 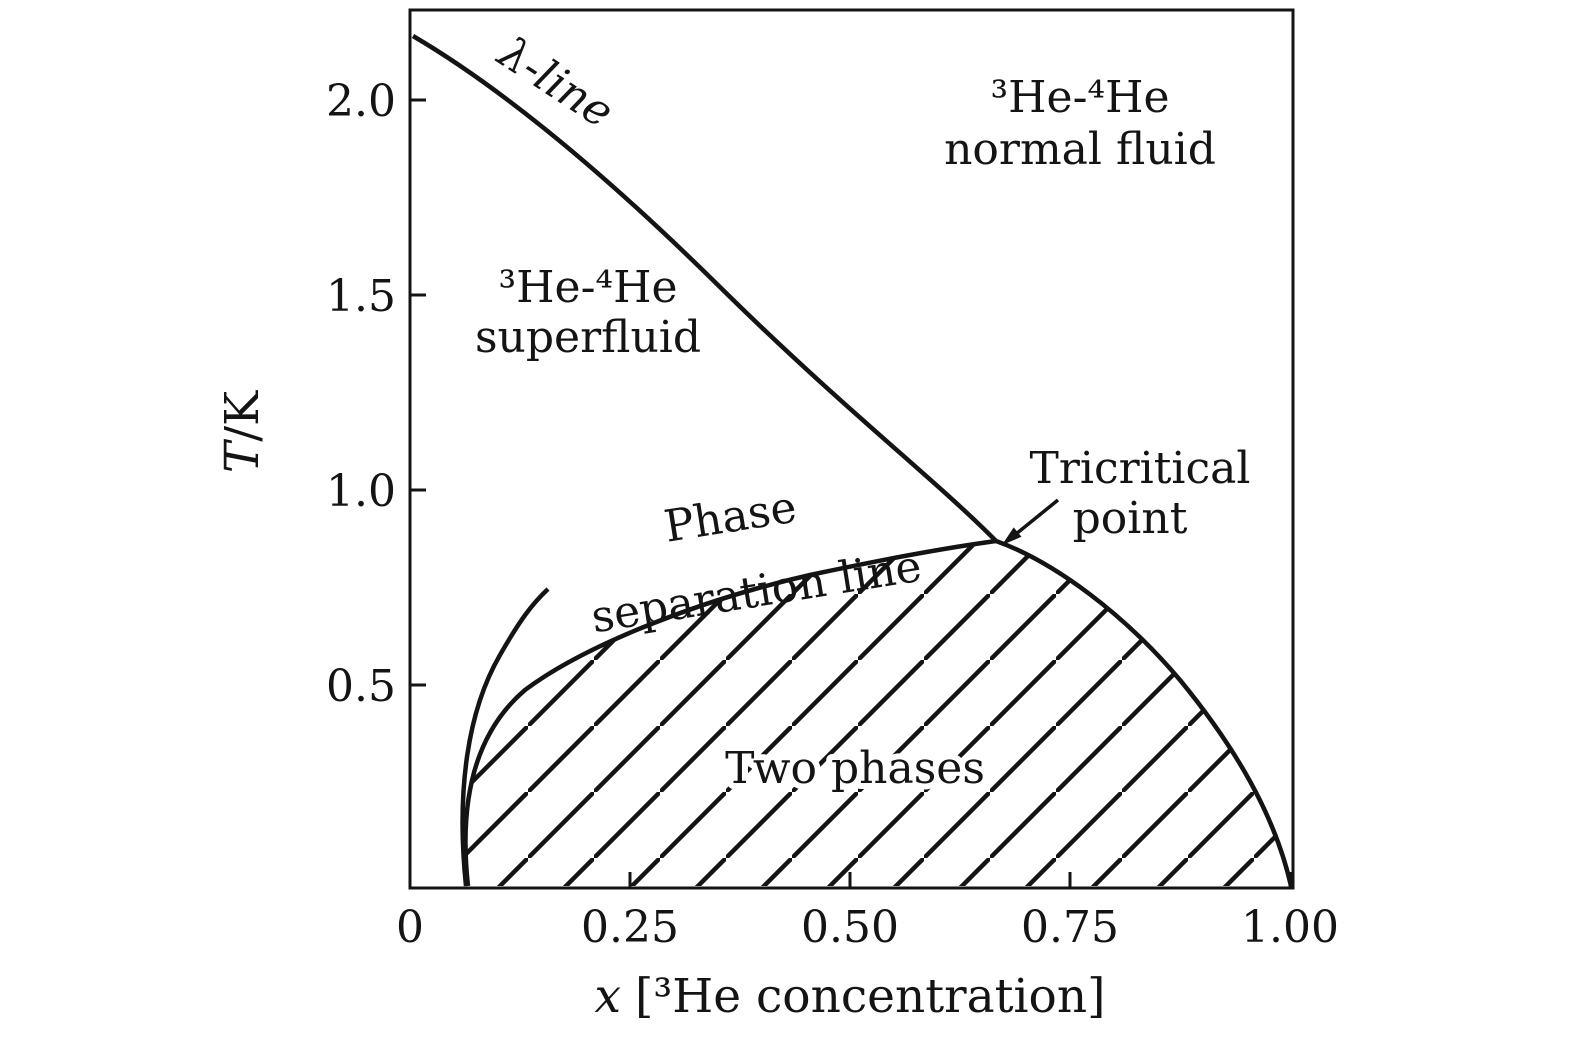 I want to click on phase-separation-left-curve, so click(x=730, y=712).